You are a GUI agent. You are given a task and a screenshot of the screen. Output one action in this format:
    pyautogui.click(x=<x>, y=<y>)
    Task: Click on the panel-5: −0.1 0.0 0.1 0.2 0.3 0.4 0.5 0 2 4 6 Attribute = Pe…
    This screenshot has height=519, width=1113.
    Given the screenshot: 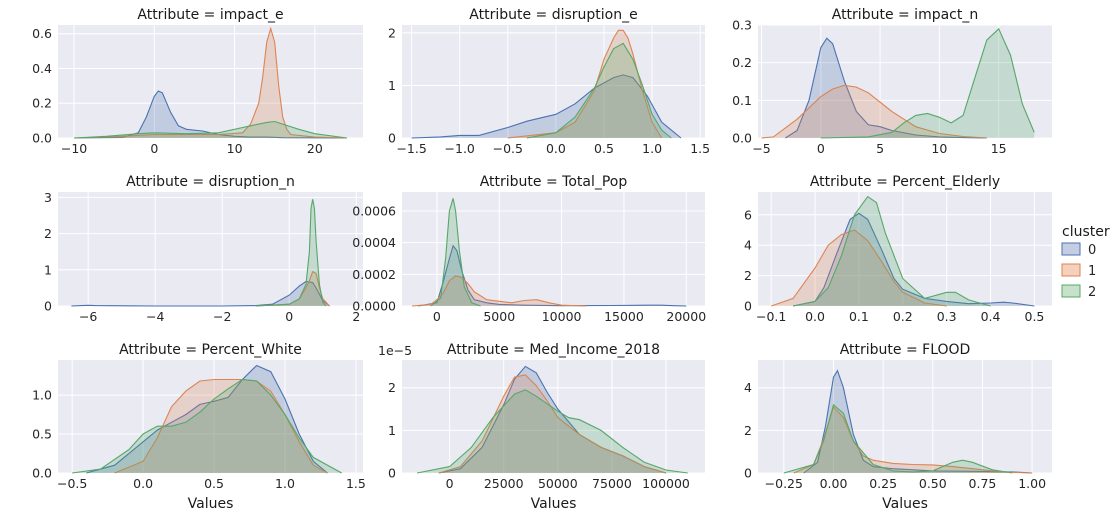 What is the action you would take?
    pyautogui.click(x=898, y=249)
    